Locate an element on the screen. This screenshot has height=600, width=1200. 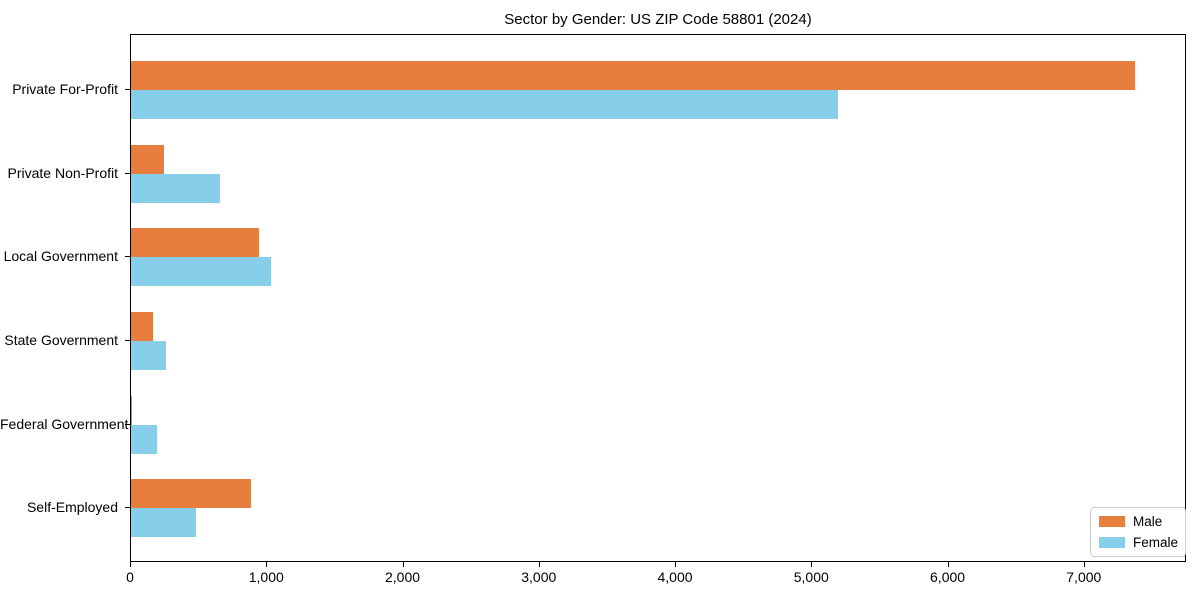
xtick-label-2000: 2,000 is located at coordinates (402, 577).